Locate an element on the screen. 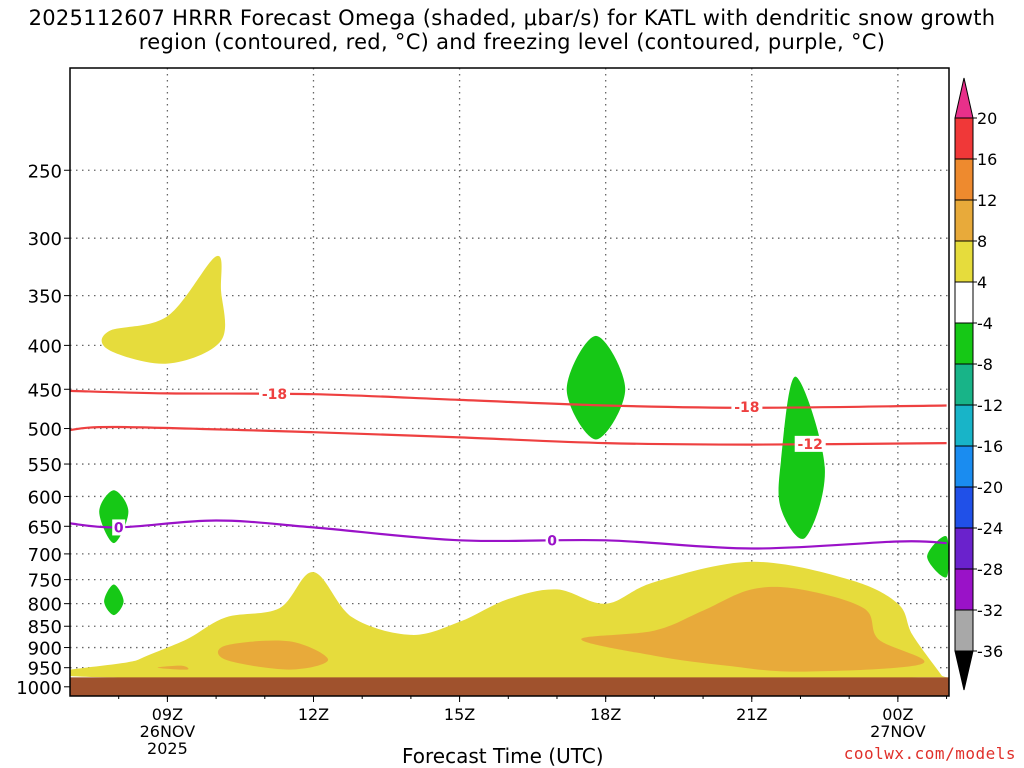 The height and width of the screenshot is (768, 1024). x-tick-label: 00Z is located at coordinates (897, 714).